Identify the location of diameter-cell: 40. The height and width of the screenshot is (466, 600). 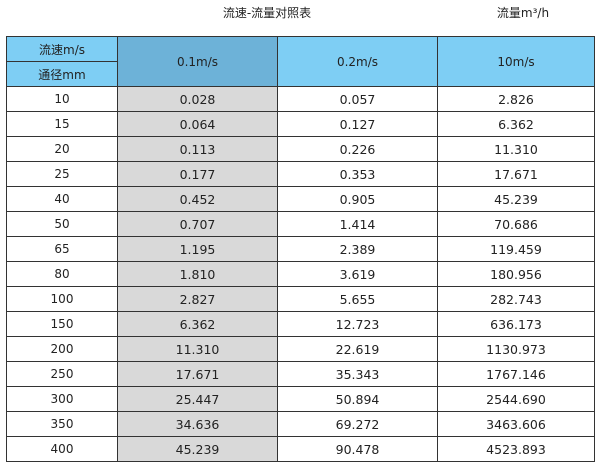
(62, 199).